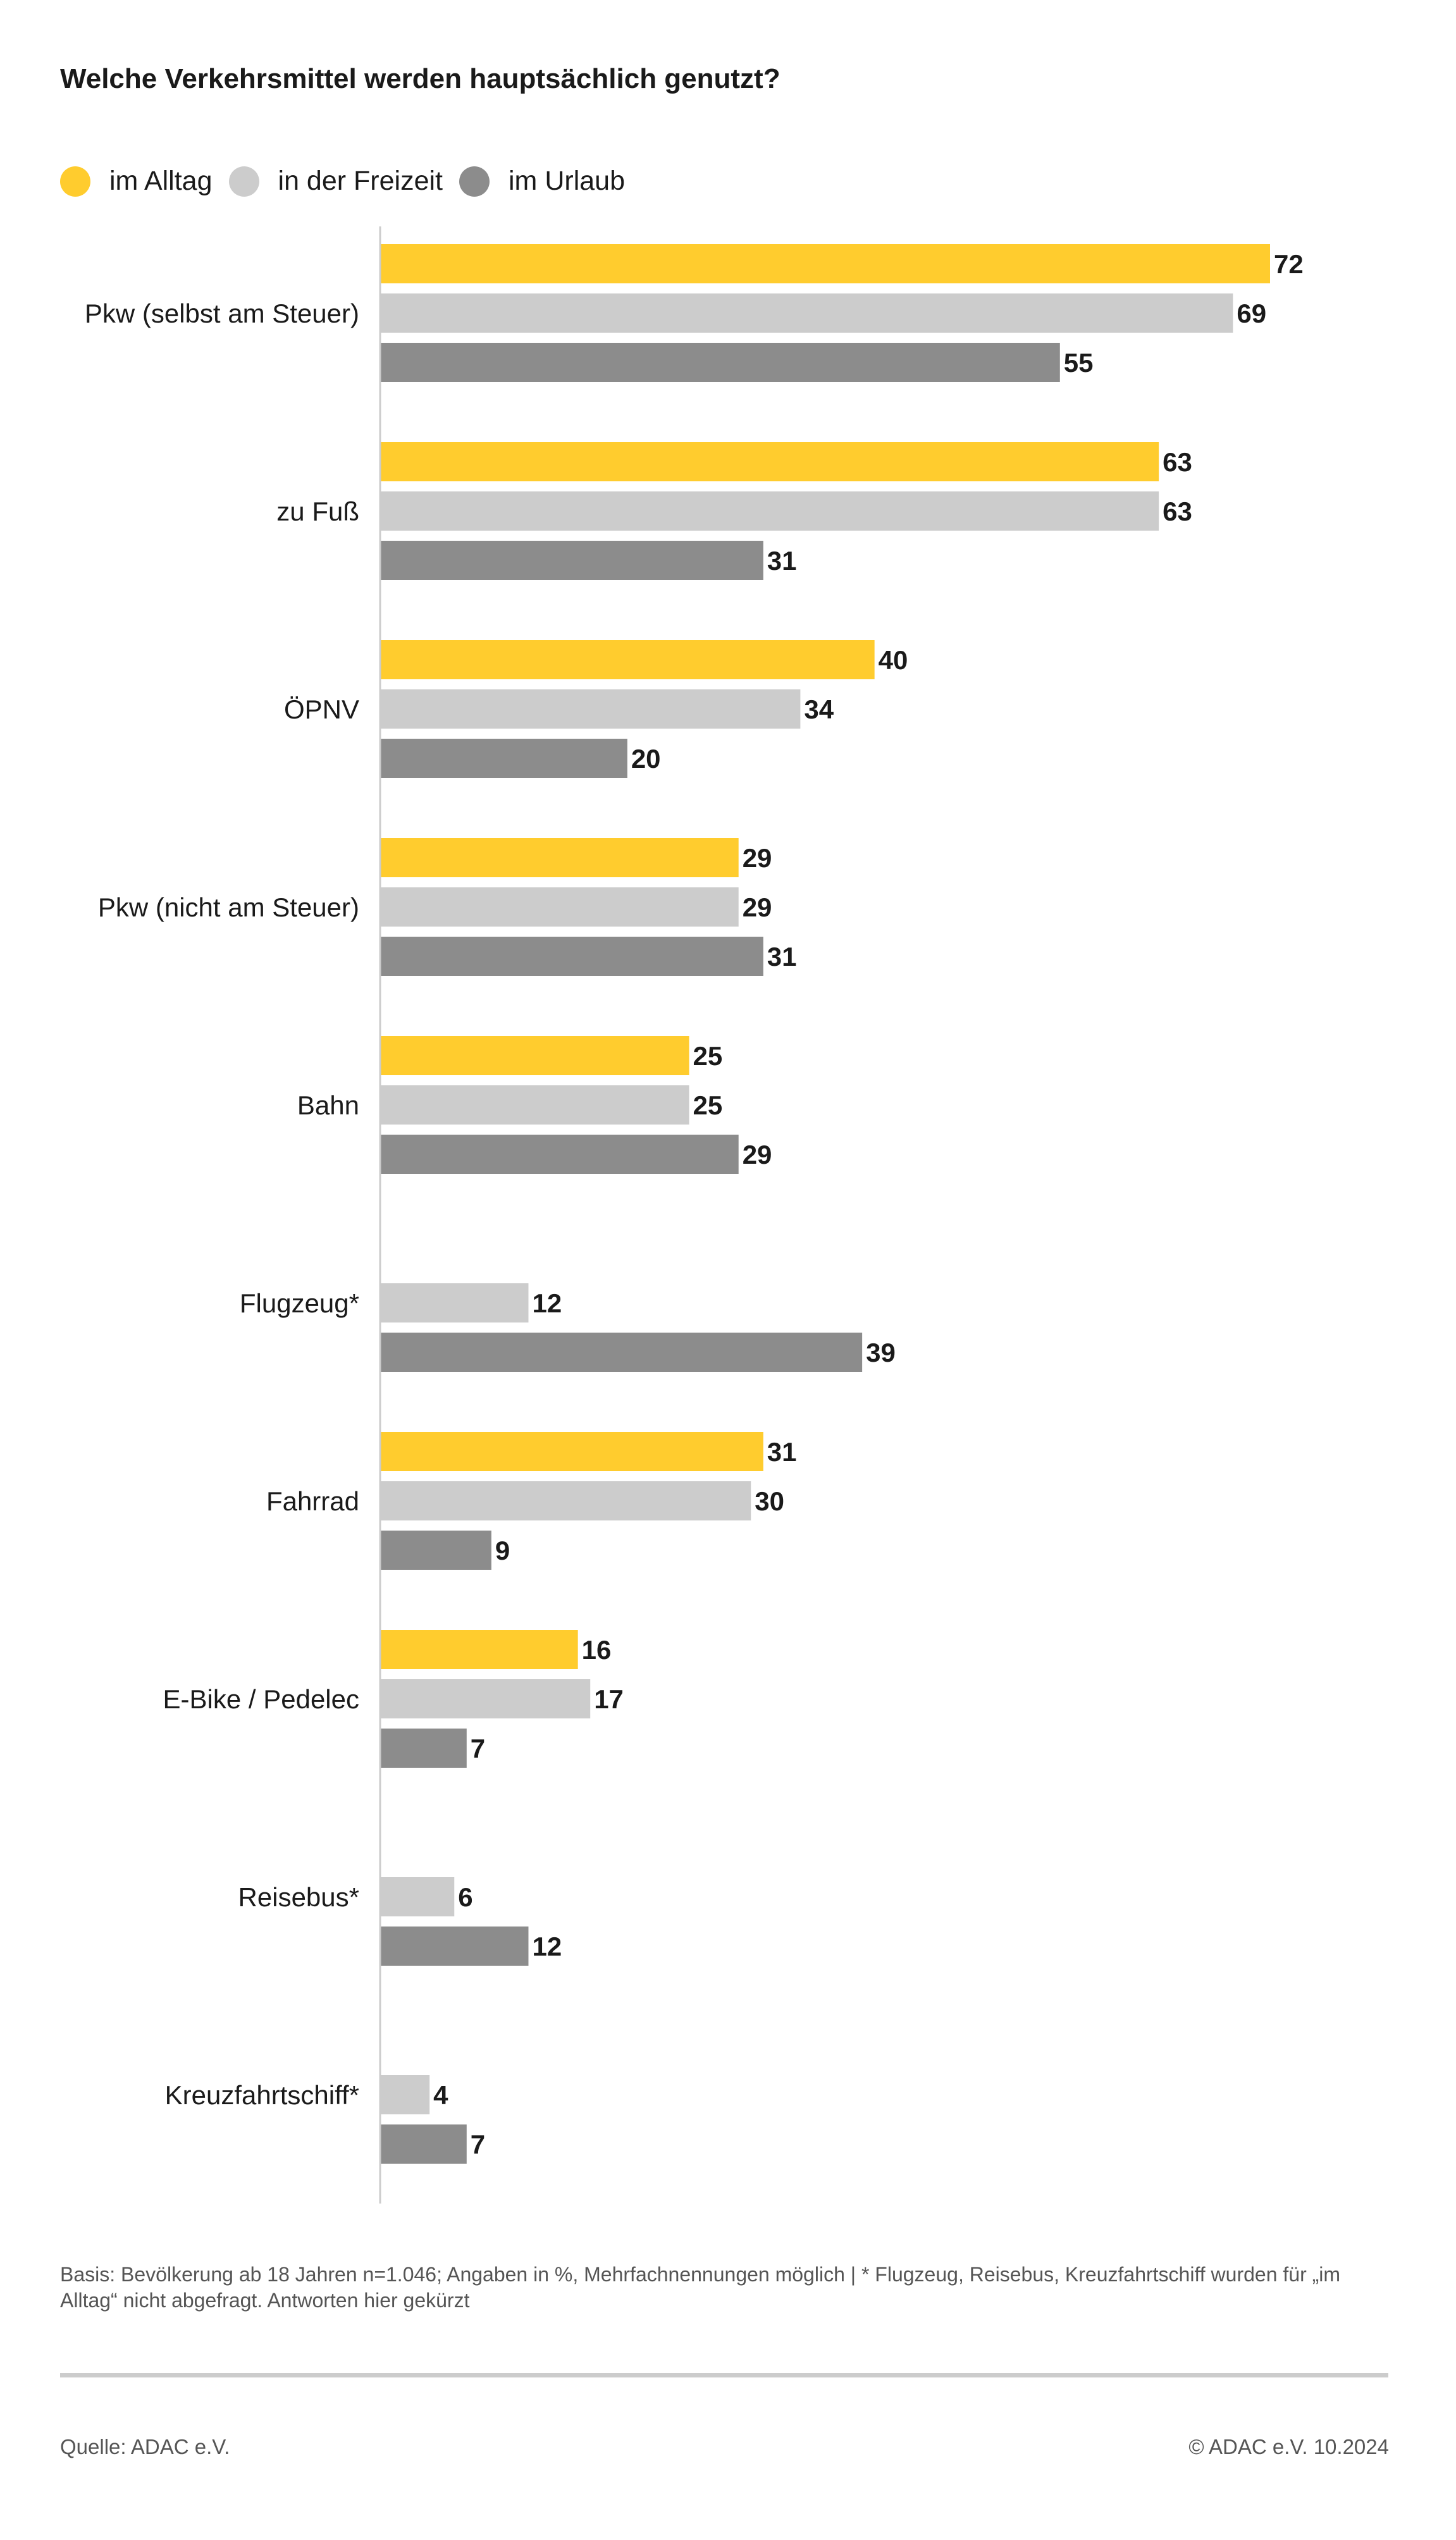  What do you see at coordinates (328, 1105) in the screenshot?
I see `category-label: Bahn` at bounding box center [328, 1105].